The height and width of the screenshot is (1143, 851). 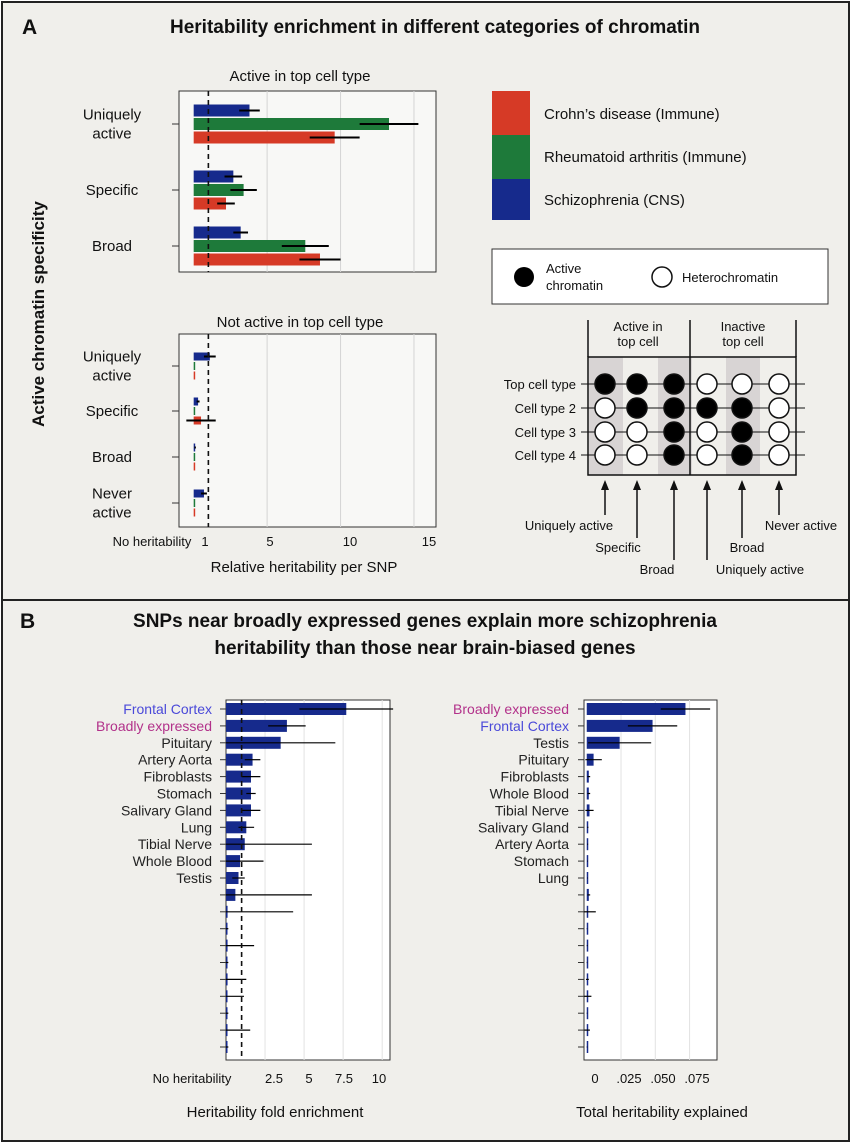 I want to click on plot-a-top-title: Active in top cell type, so click(x=300, y=76).